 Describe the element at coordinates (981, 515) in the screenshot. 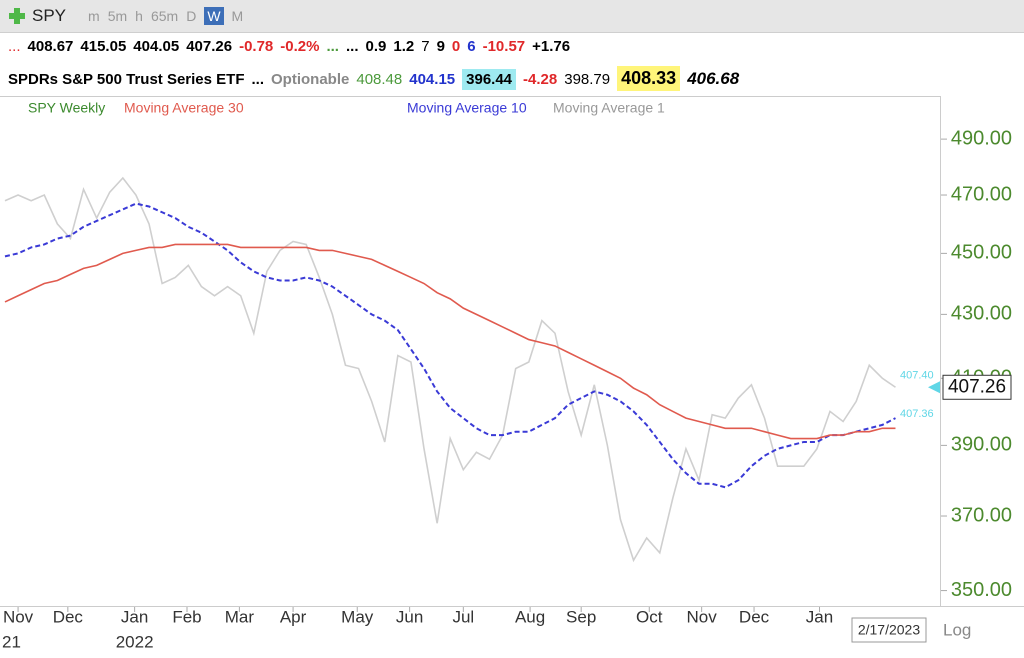

I see `y-tick-label: 370.00` at that location.